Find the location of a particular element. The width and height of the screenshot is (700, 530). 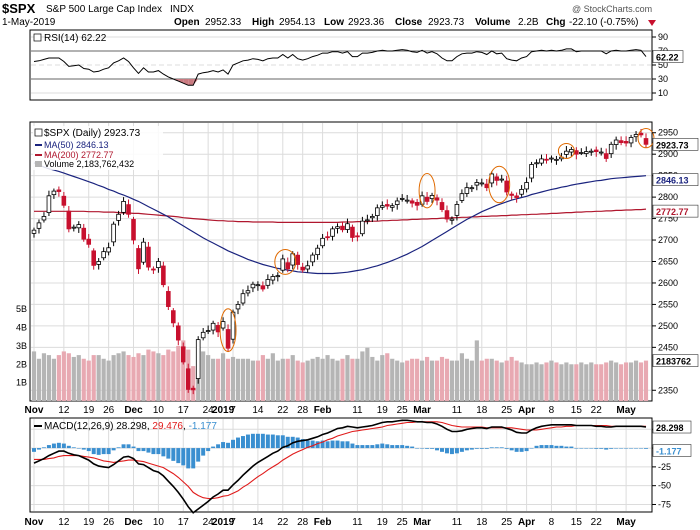

macd-tag-text: 28.298 is located at coordinates (670, 428).